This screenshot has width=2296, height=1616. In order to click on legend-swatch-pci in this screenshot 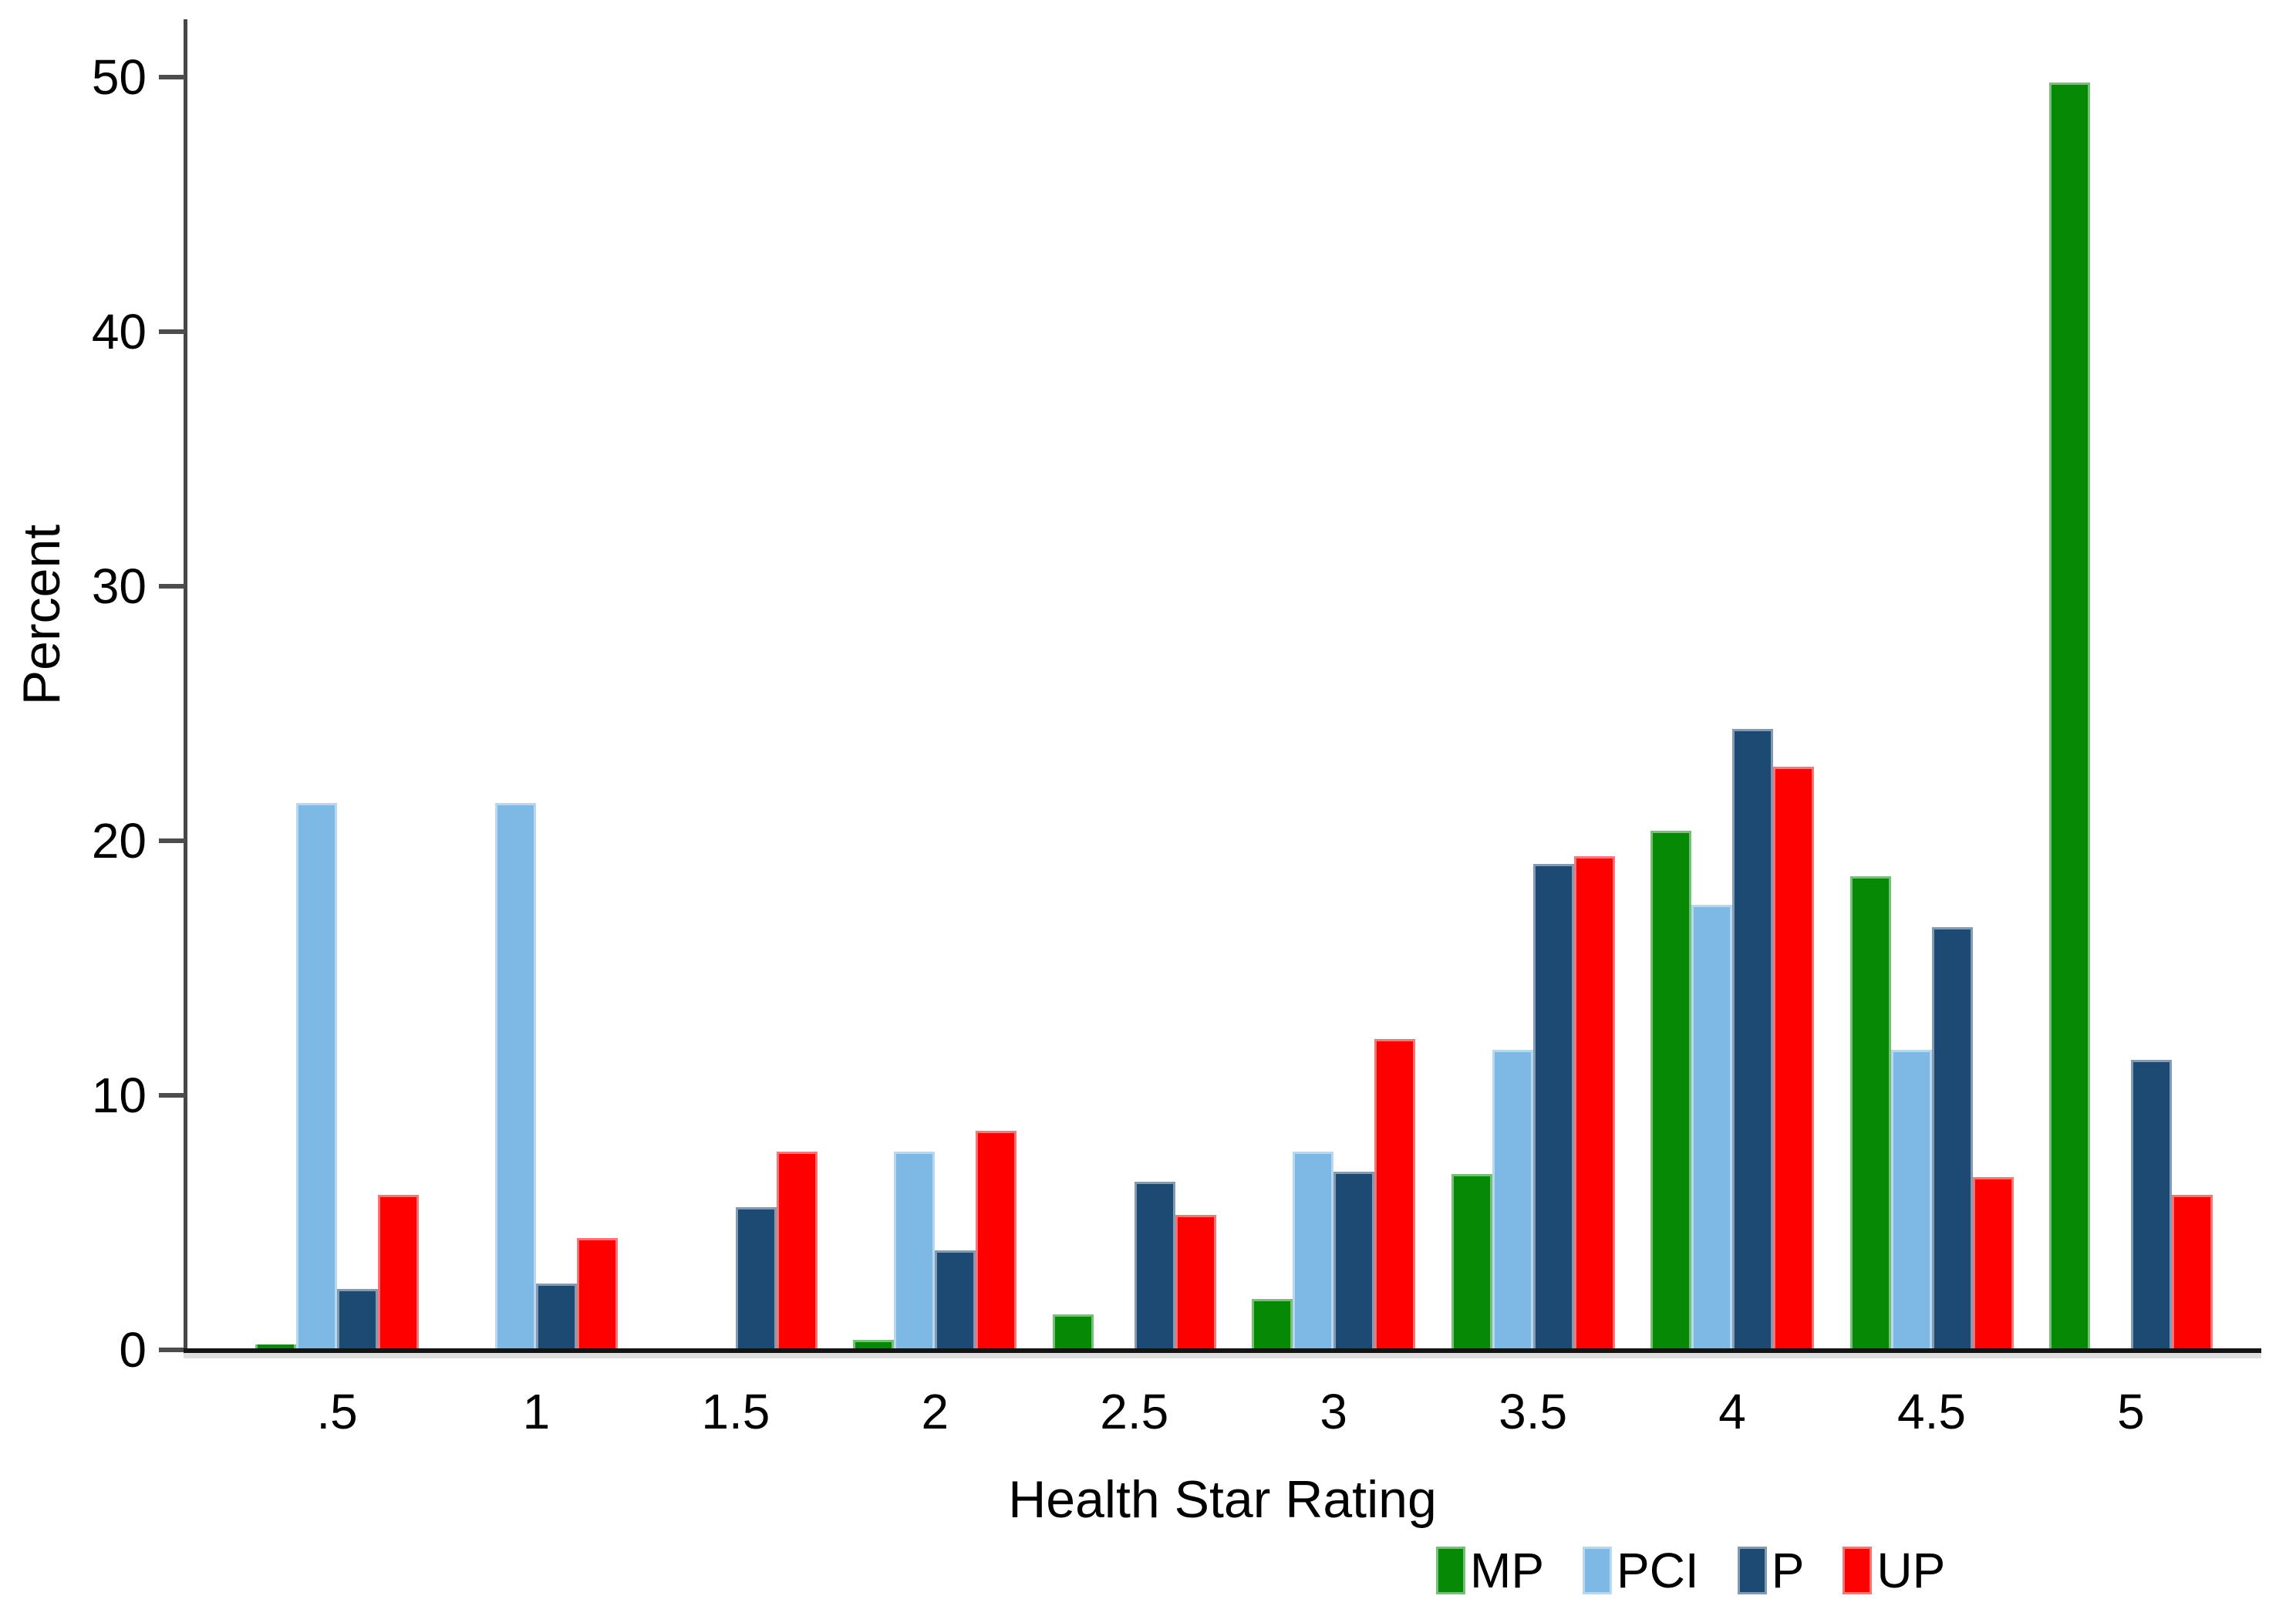, I will do `click(1597, 1570)`.